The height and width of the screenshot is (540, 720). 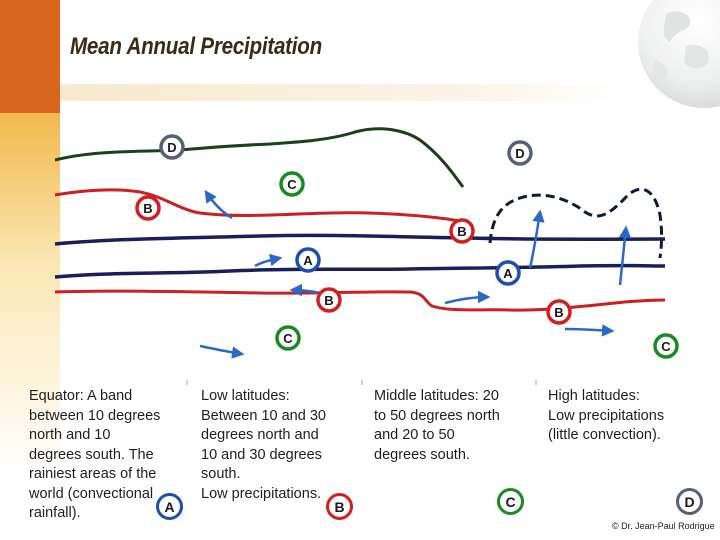 I want to click on map-badge-d-2: D, so click(x=520, y=153).